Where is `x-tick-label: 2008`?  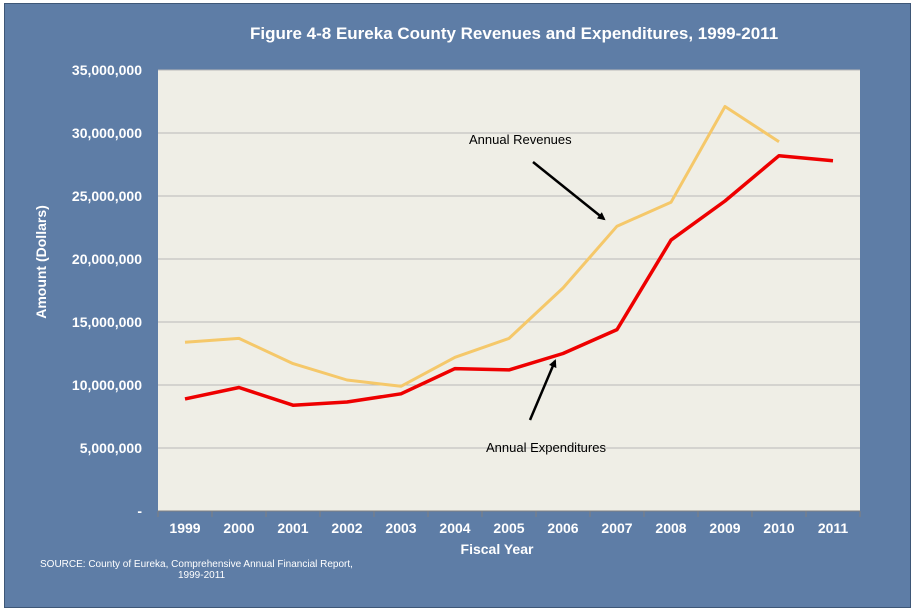 x-tick-label: 2008 is located at coordinates (670, 528).